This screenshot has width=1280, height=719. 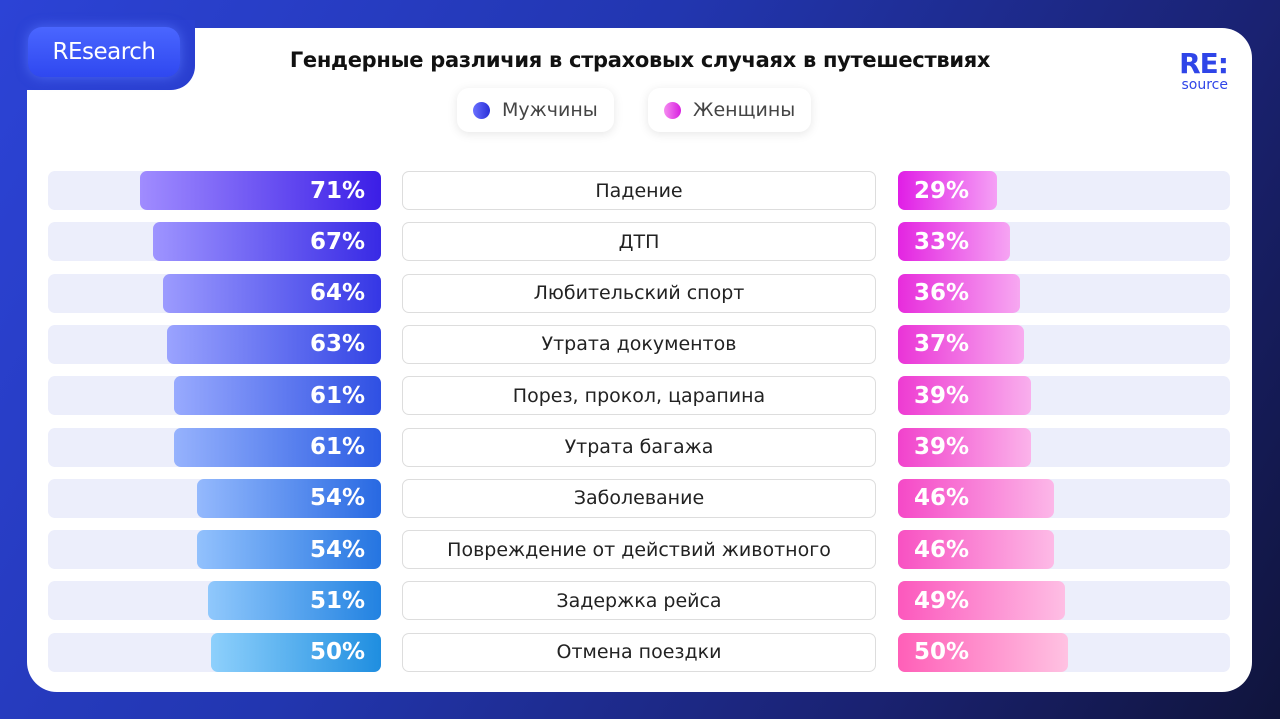 What do you see at coordinates (481, 110) in the screenshot?
I see `legend-dot-men-icon` at bounding box center [481, 110].